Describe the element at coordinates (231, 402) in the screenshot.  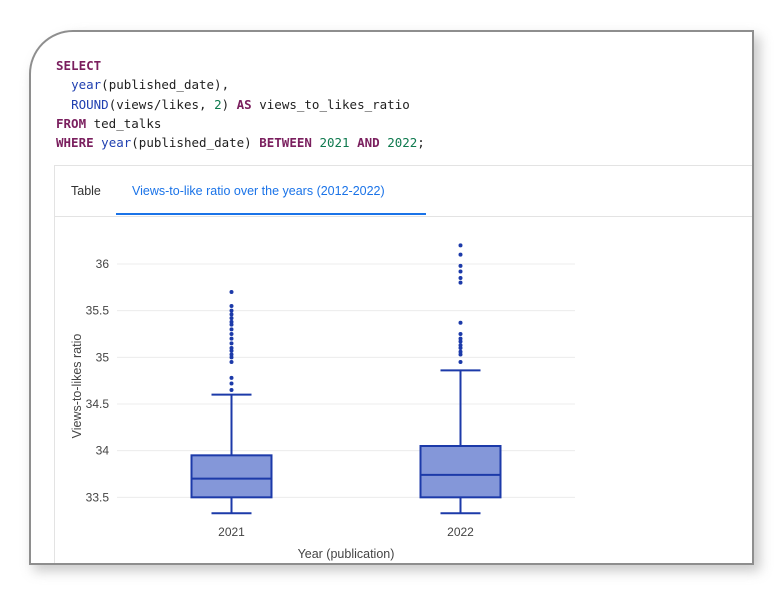
I see `box-2021` at that location.